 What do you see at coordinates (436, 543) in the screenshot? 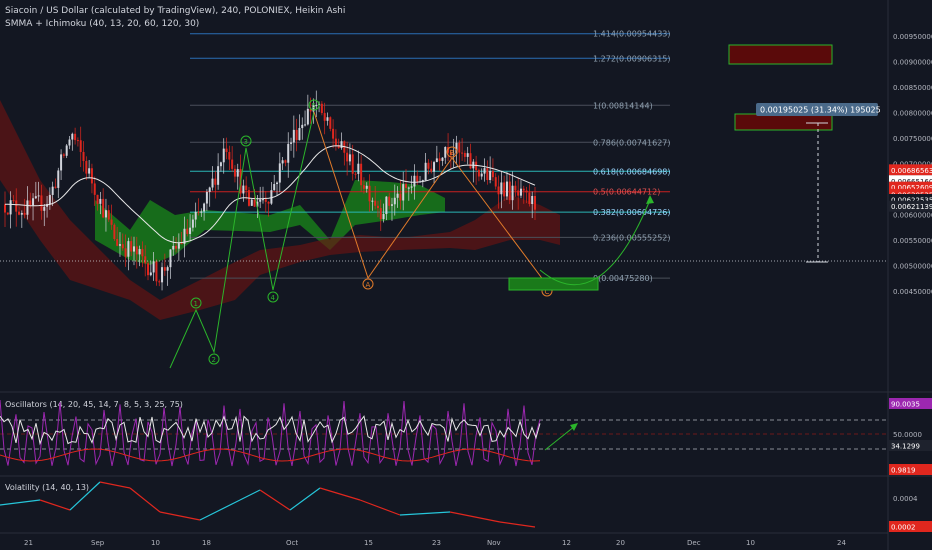
I see `time-axis-label: 23` at bounding box center [436, 543].